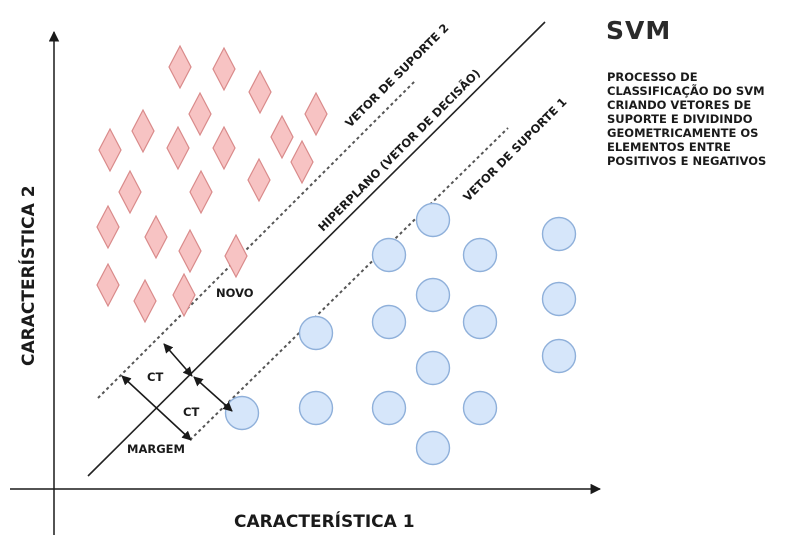  I want to click on margin-label: MARGEM, so click(156, 449).